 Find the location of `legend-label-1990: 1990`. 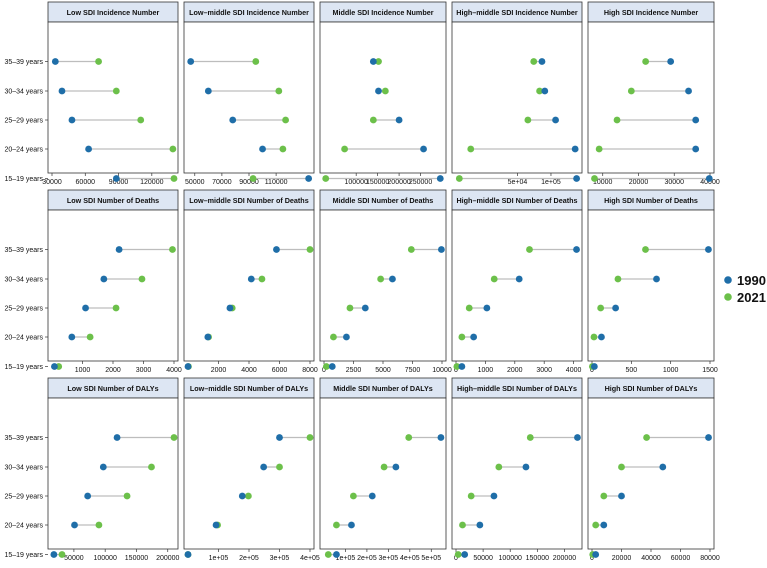

legend-label-1990: 1990 is located at coordinates (751, 280).